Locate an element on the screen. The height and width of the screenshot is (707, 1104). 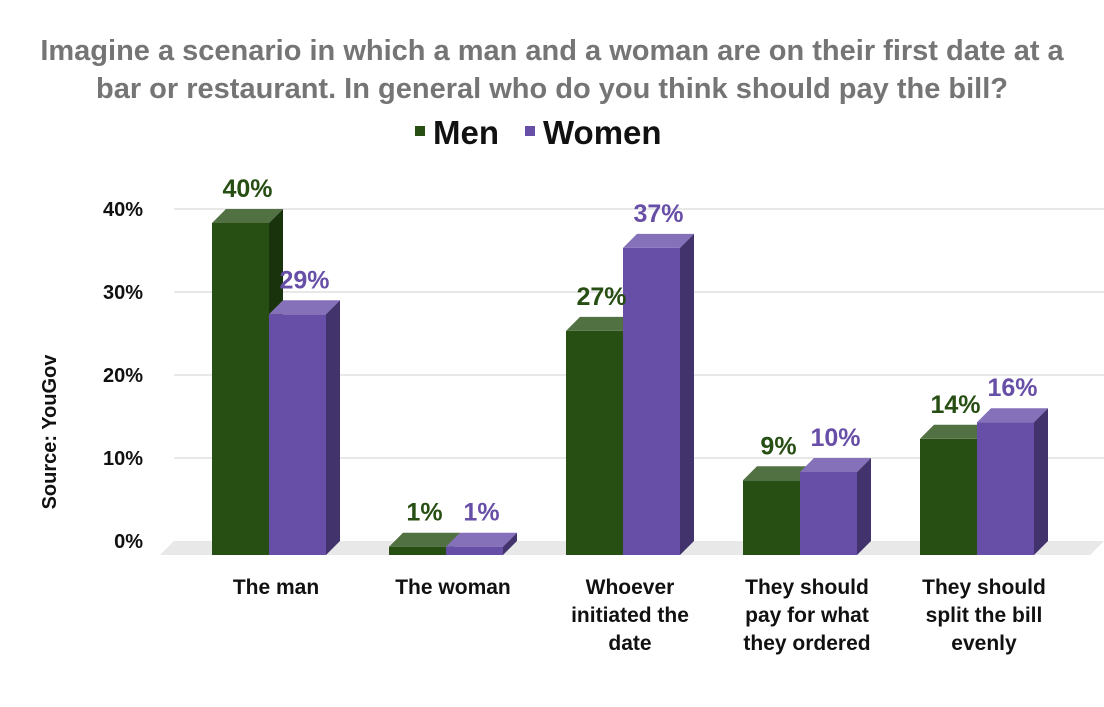
x-tick-label: date is located at coordinates (629, 643).